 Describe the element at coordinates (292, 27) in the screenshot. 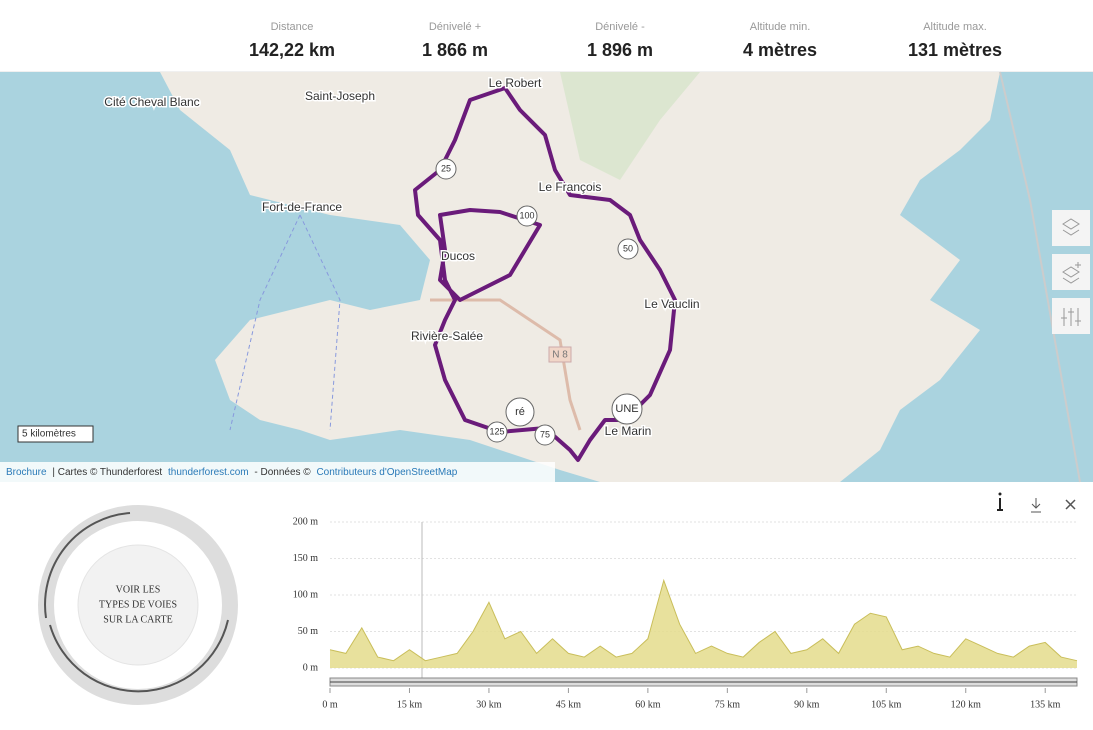

I see `stat-label: Distance` at that location.